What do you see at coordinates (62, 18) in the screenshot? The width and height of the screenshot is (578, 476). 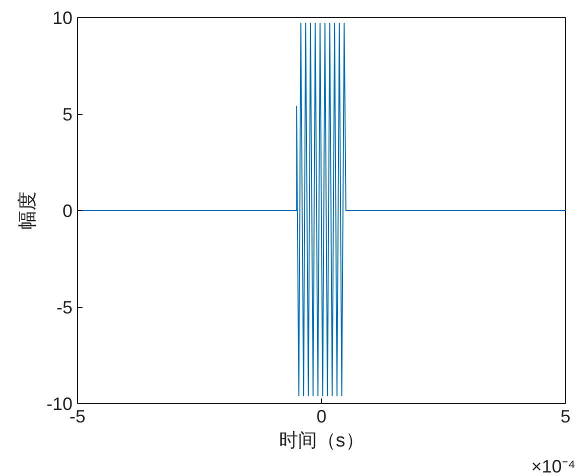 I see `y-tick-label: 10` at bounding box center [62, 18].